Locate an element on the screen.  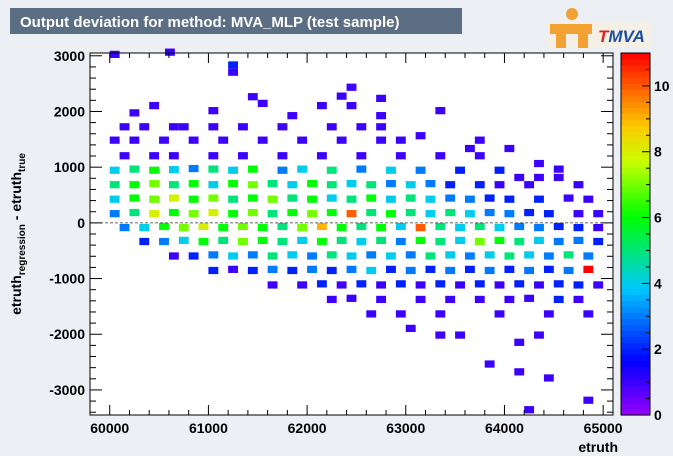
color-scale-ticks: 0 2 4 6 8 10 is located at coordinates (656, 237).